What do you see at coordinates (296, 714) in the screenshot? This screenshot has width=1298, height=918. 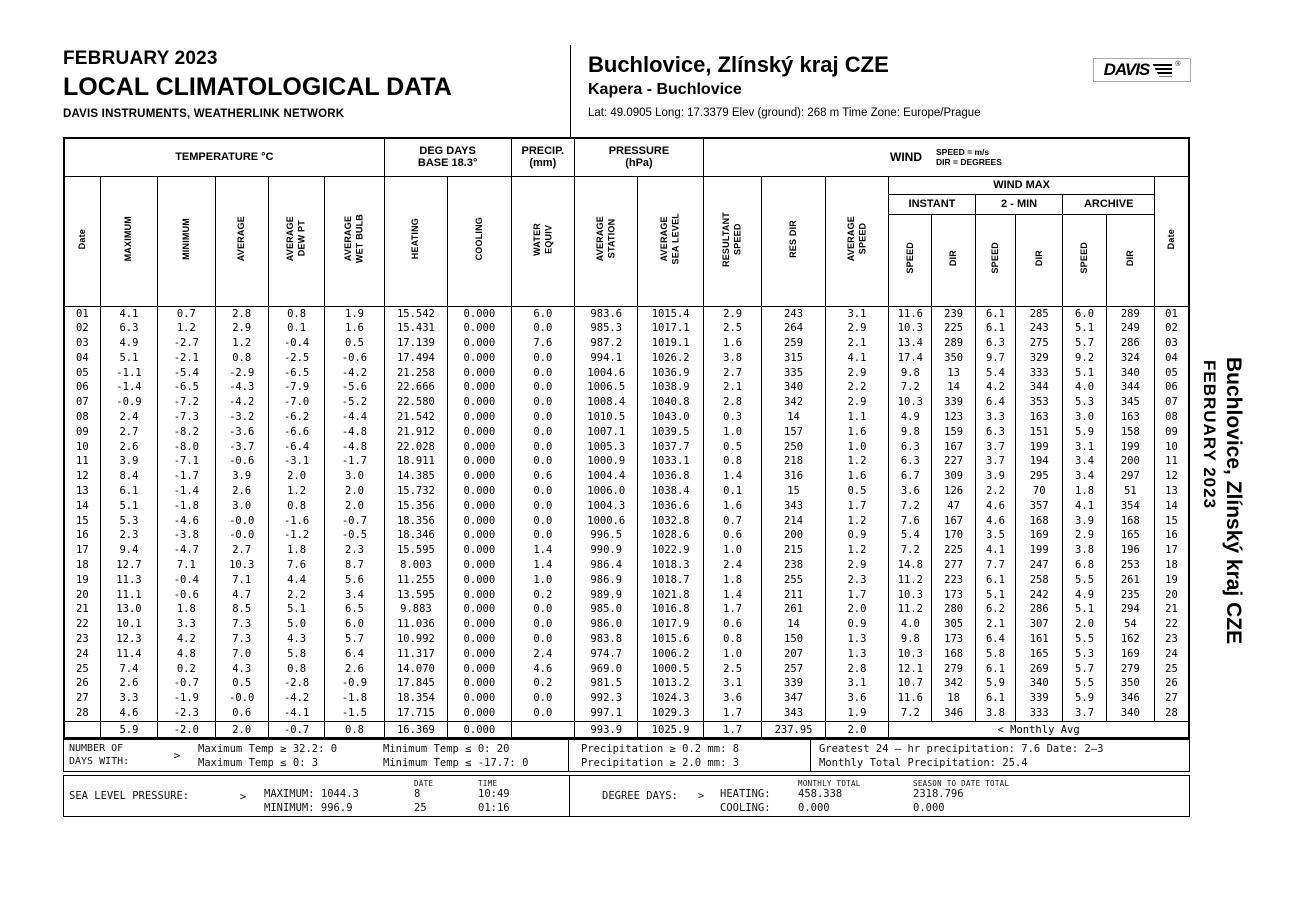 I see `table-cell: -4.1` at bounding box center [296, 714].